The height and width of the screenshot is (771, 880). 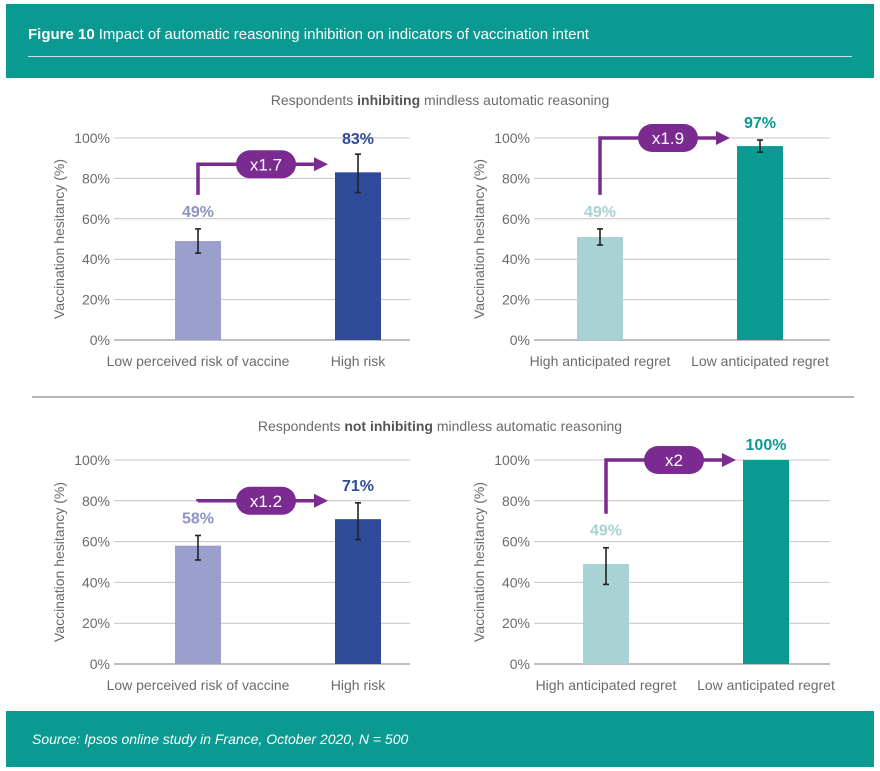 I want to click on section-divider, so click(x=443, y=397).